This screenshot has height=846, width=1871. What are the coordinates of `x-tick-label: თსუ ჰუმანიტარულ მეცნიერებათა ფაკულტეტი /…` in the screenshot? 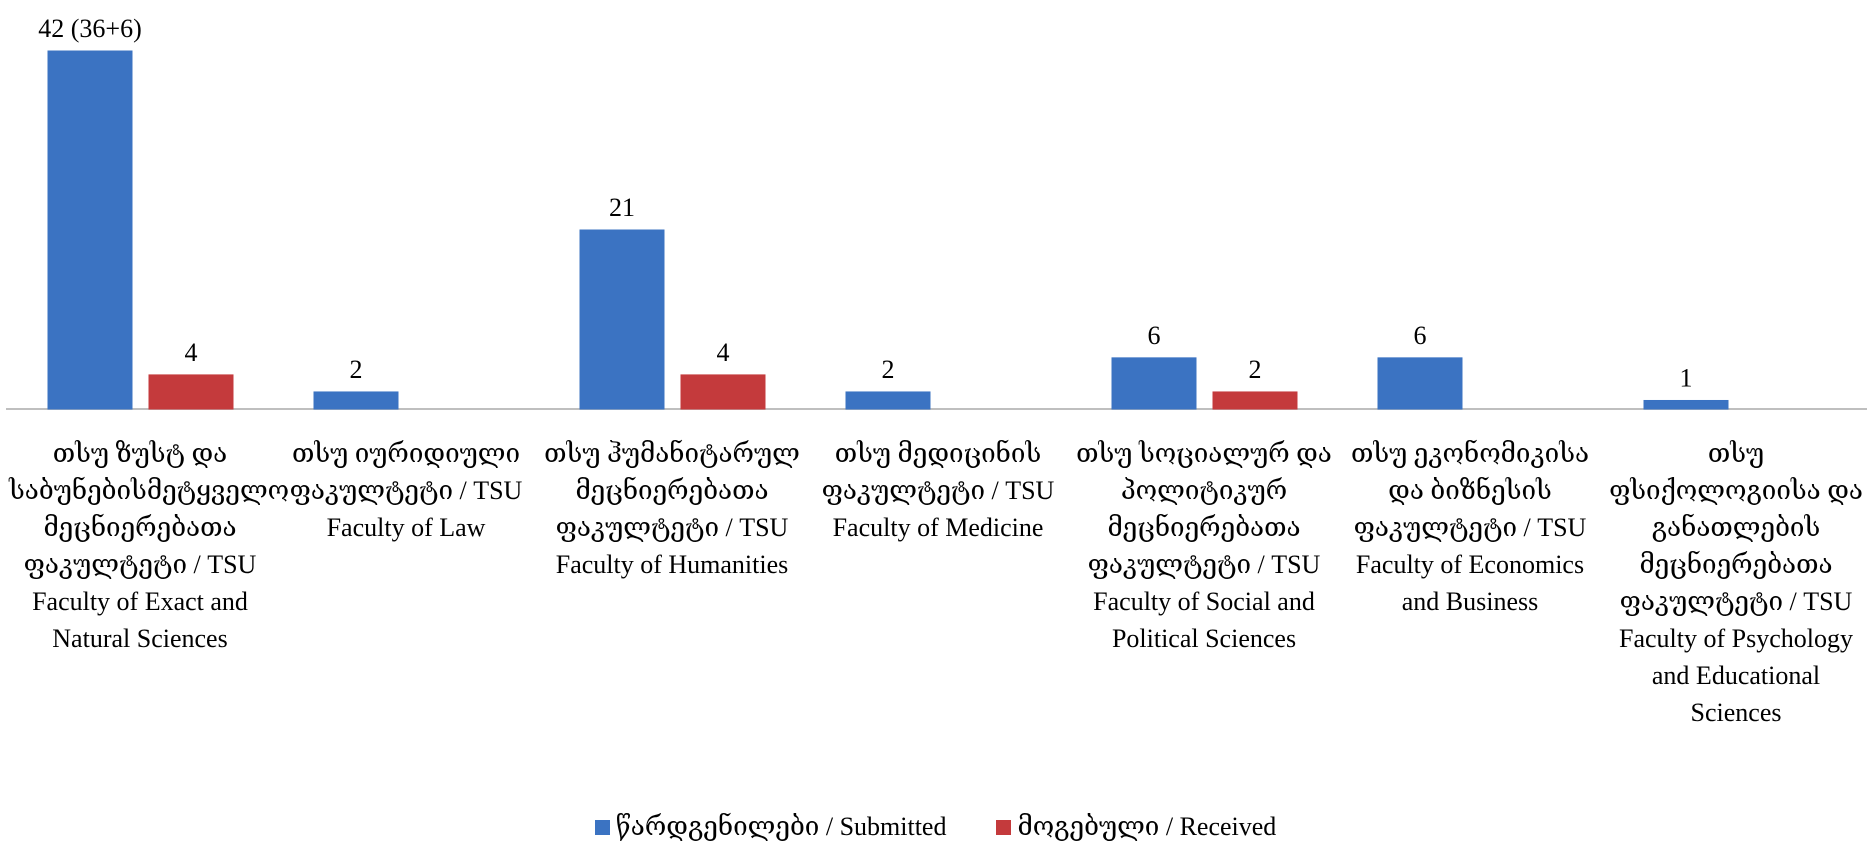 It's located at (672, 509).